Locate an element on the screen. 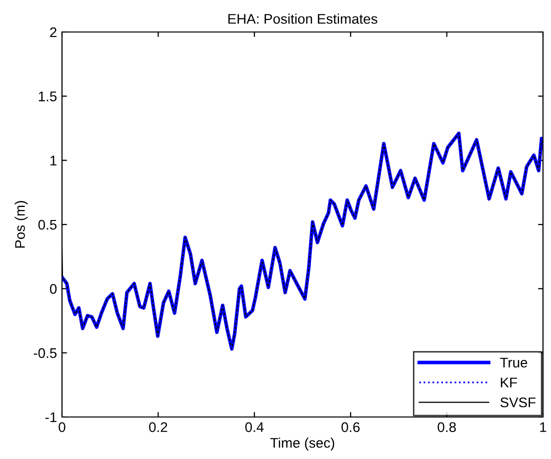  legend-label: KF is located at coordinates (508, 383).